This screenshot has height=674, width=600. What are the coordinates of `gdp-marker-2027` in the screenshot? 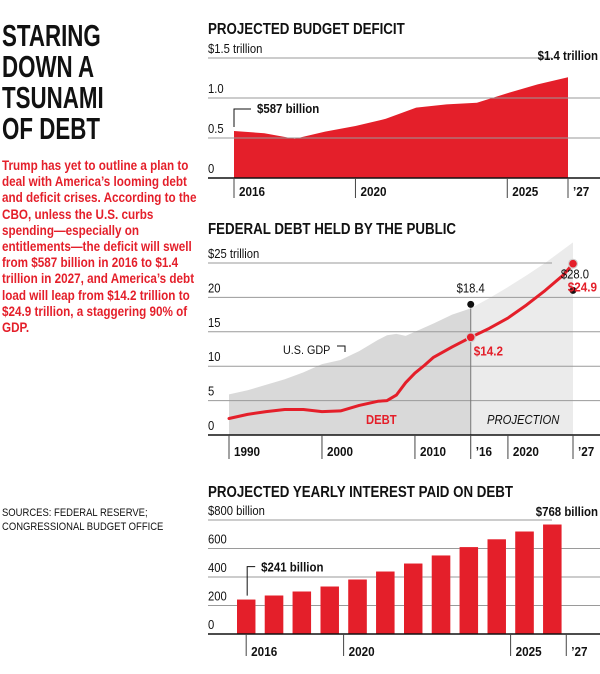 It's located at (573, 290).